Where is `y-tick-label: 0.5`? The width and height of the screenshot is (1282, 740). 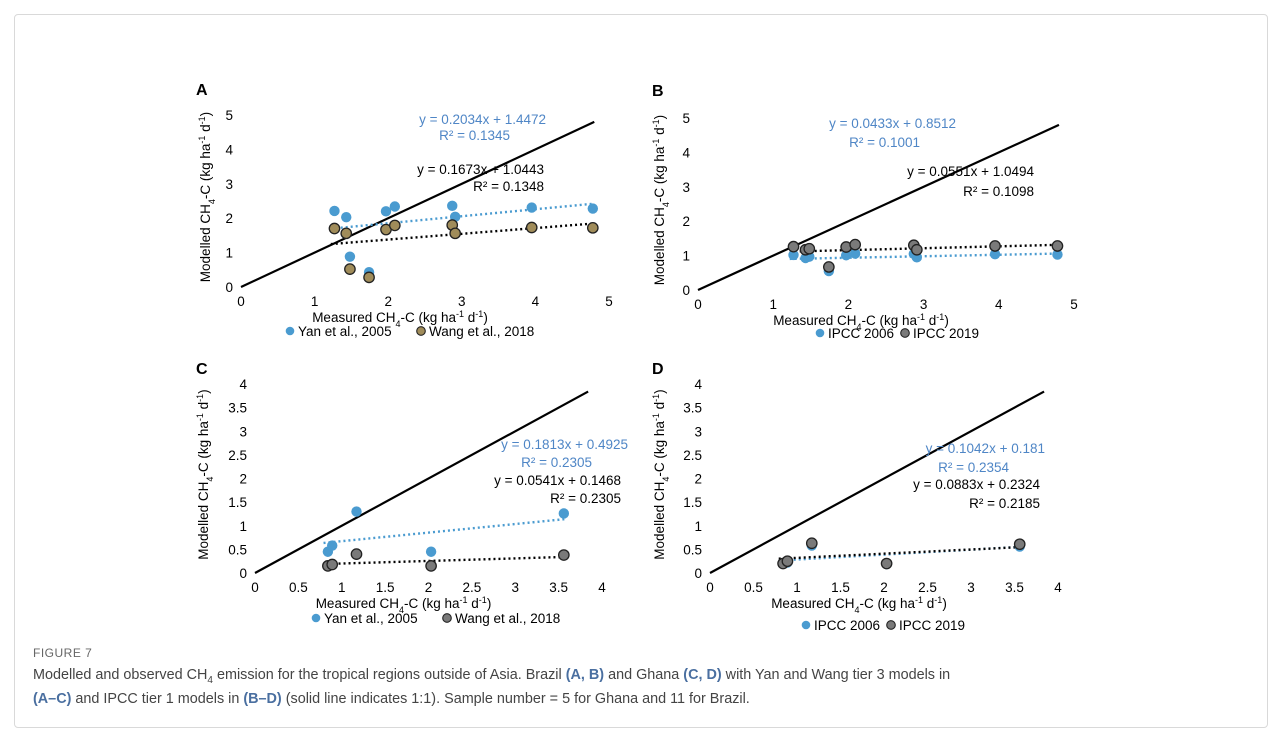 y-tick-label: 0.5 is located at coordinates (237, 549).